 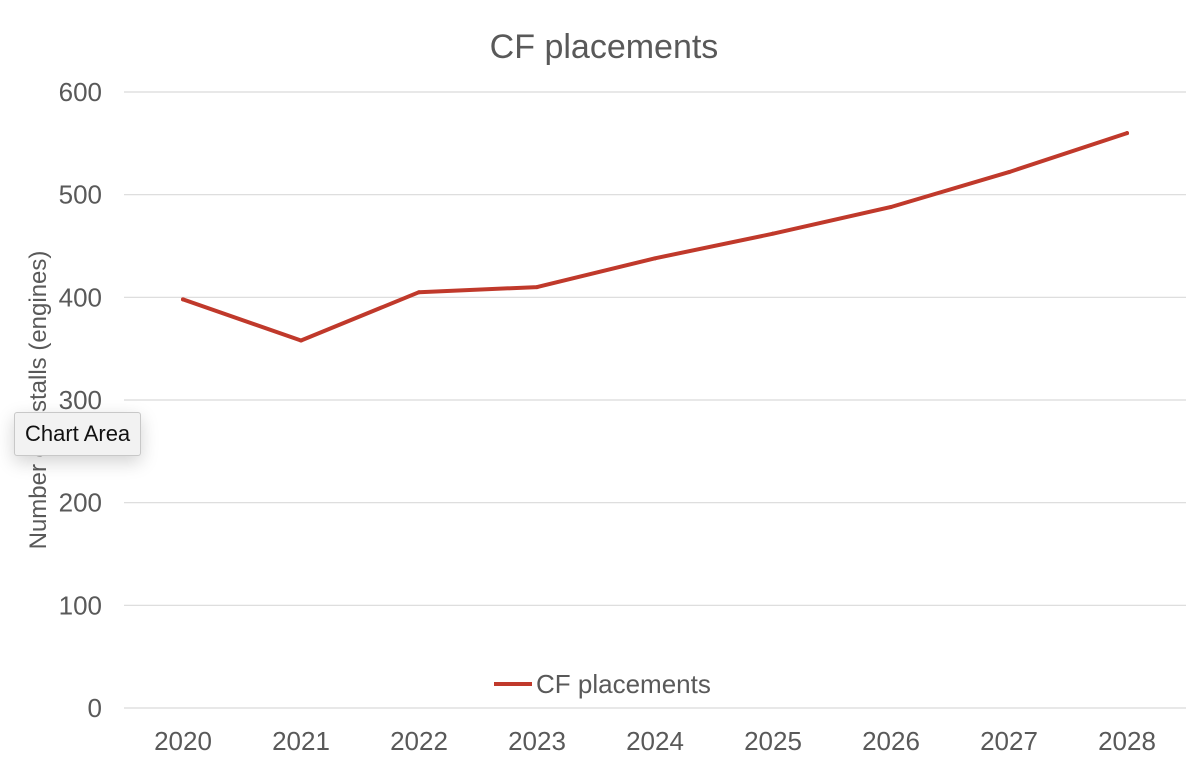 What do you see at coordinates (604, 47) in the screenshot?
I see `chart-title: CF placements` at bounding box center [604, 47].